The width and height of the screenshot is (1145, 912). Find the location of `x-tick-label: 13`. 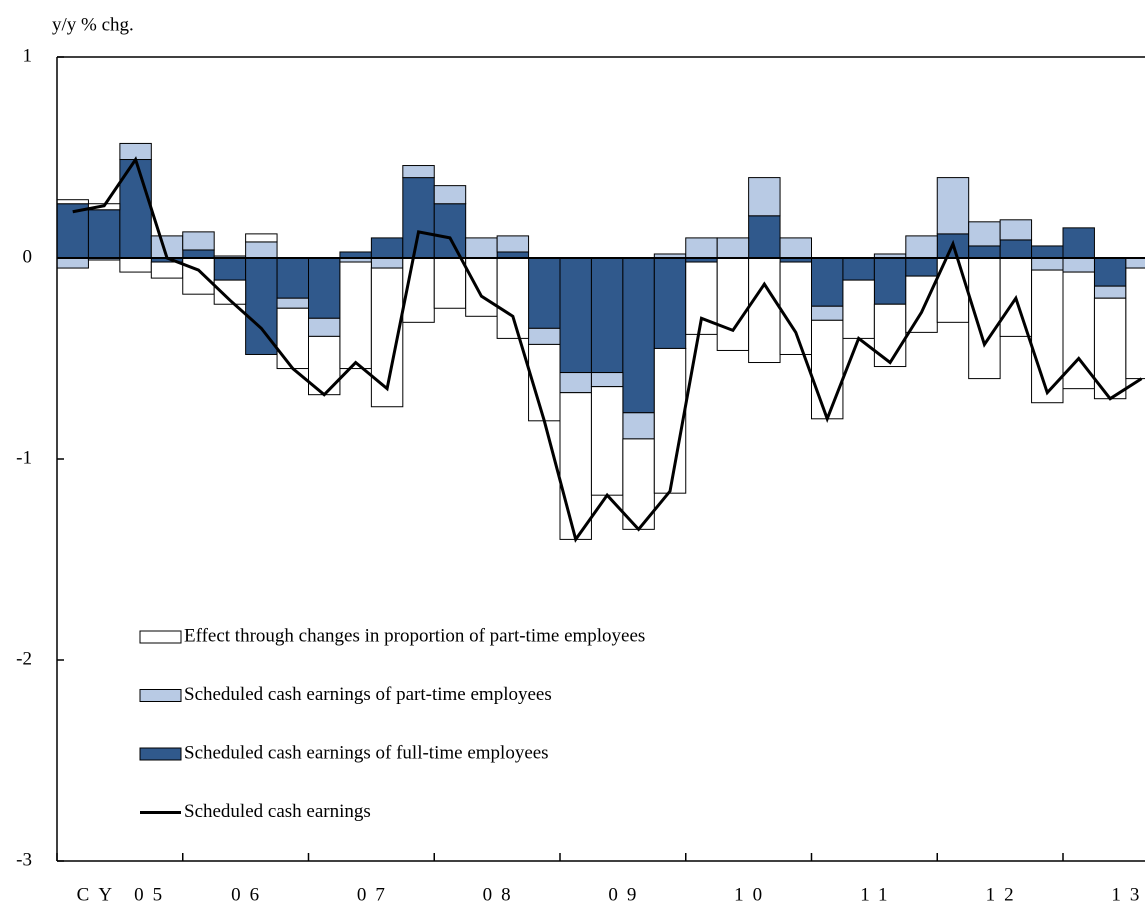

x-tick-label: 13 is located at coordinates (1128, 894).